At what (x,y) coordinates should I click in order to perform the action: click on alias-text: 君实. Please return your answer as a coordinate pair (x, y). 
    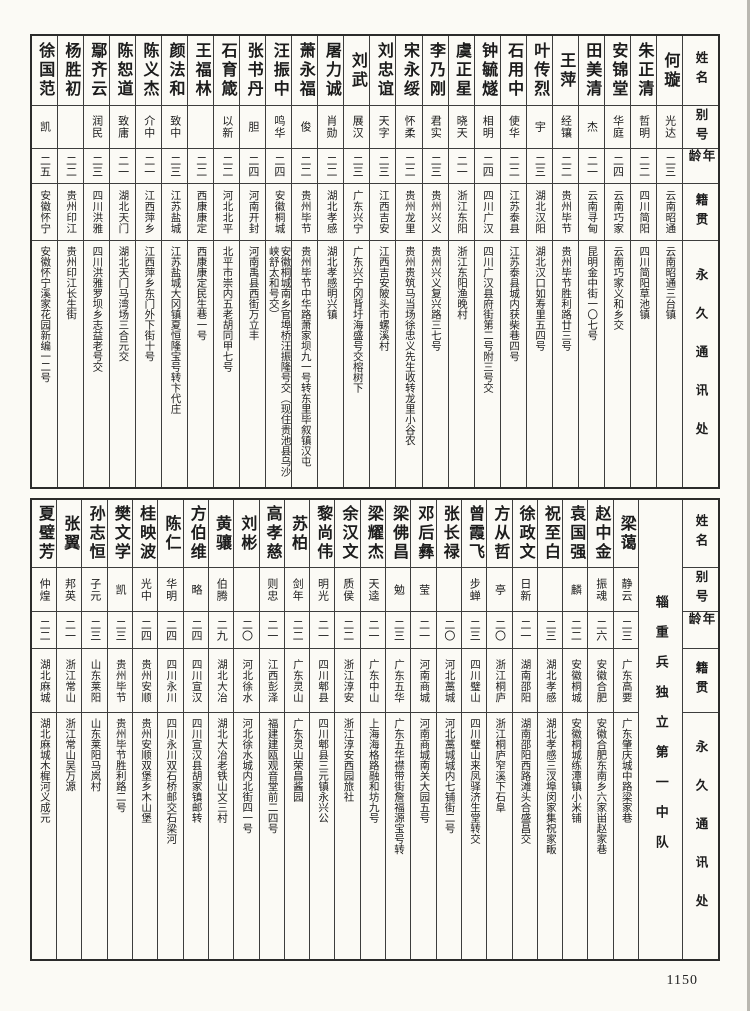
    Looking at the image, I should click on (435, 127).